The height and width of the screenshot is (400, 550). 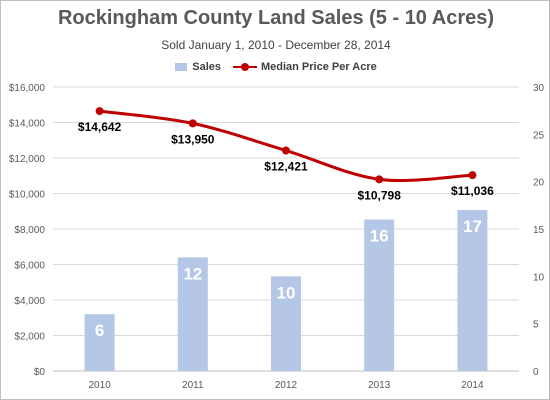 I want to click on sales-bar-label: 12, so click(x=192, y=273).